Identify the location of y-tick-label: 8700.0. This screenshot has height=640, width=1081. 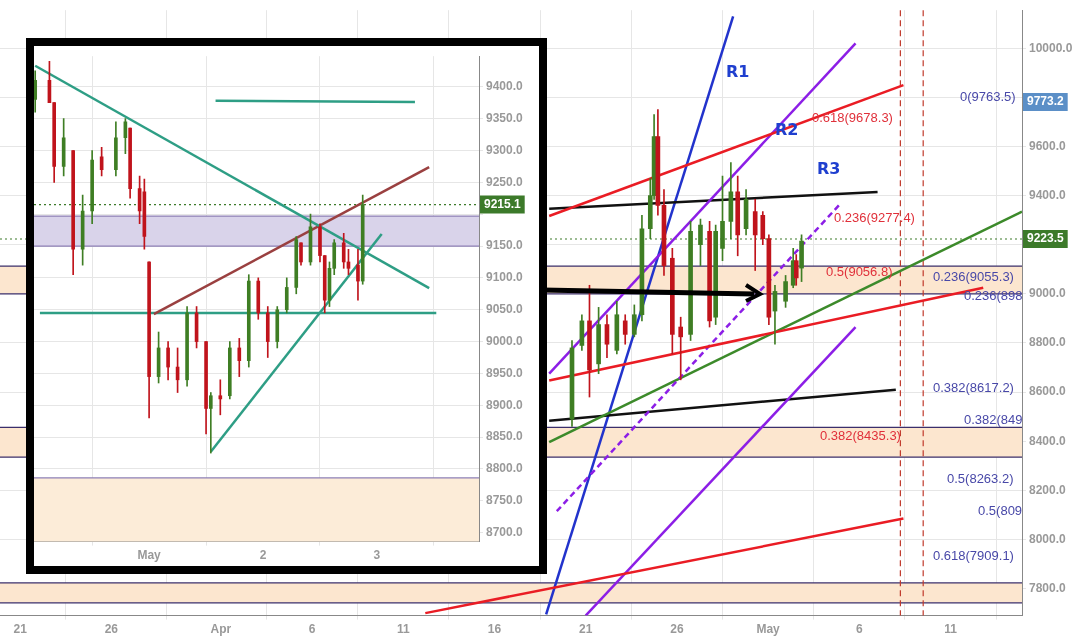
(505, 531).